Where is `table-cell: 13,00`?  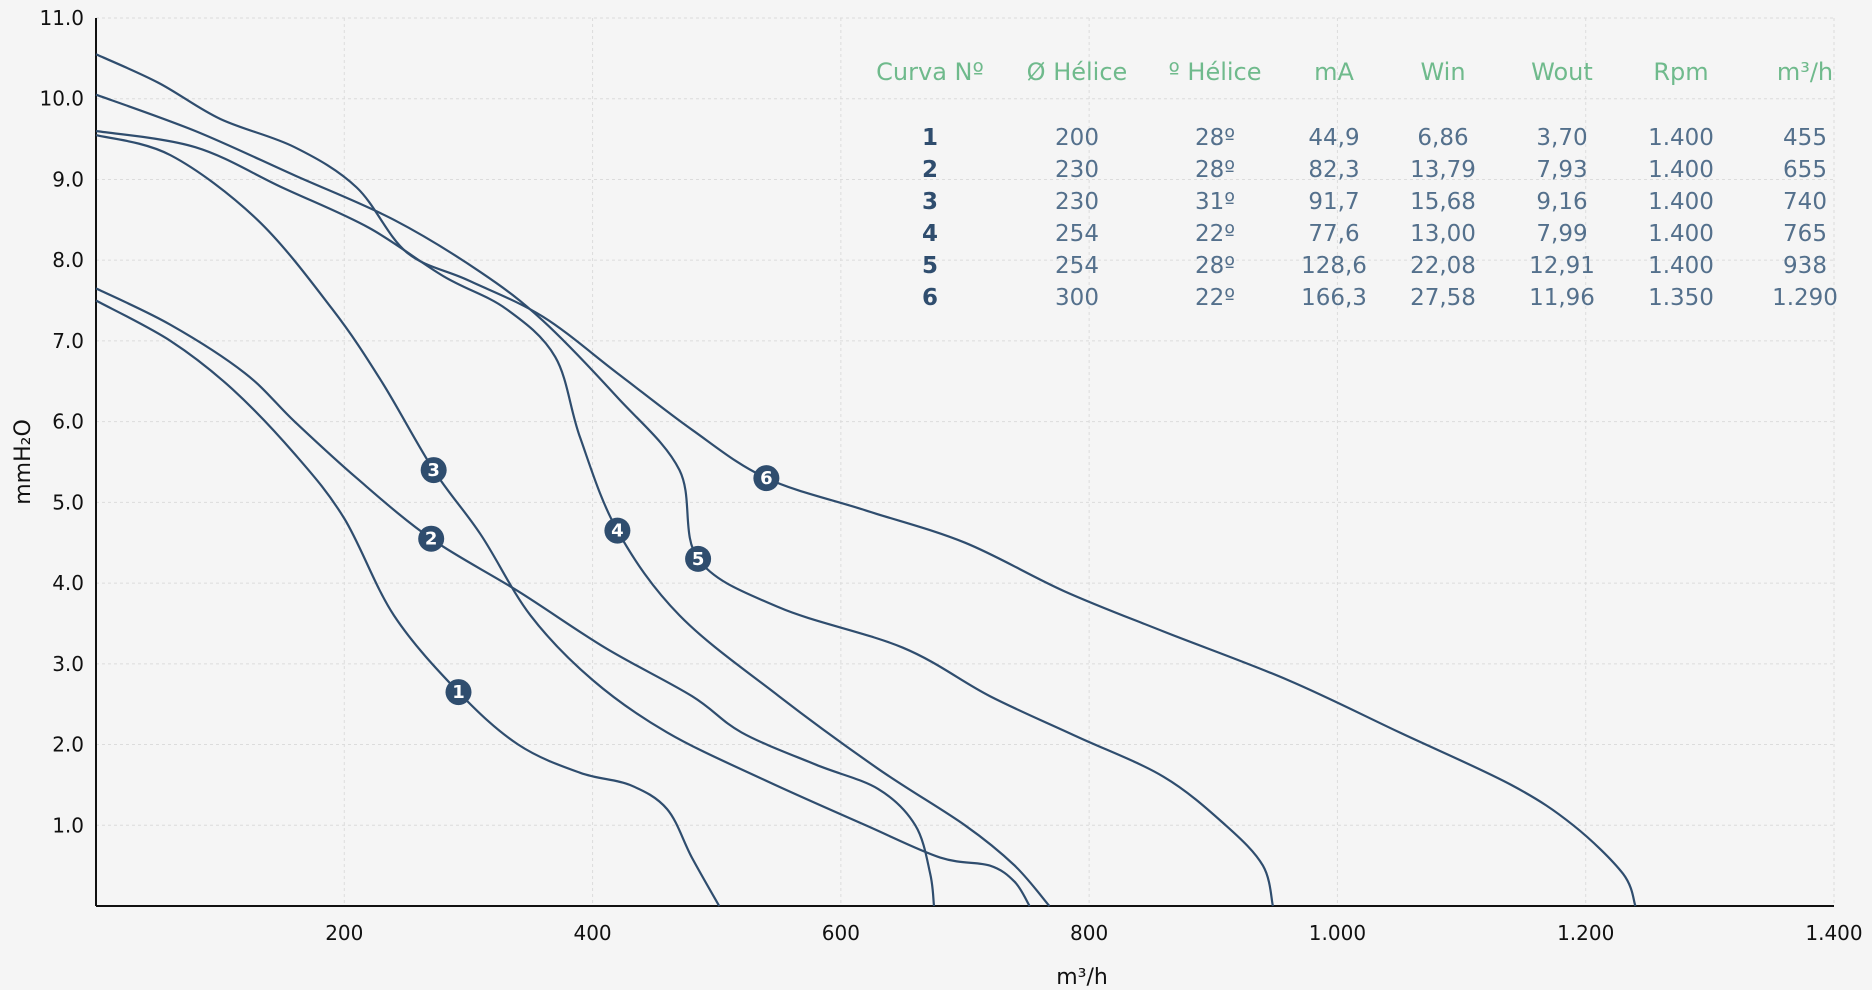
table-cell: 13,00 is located at coordinates (1443, 234).